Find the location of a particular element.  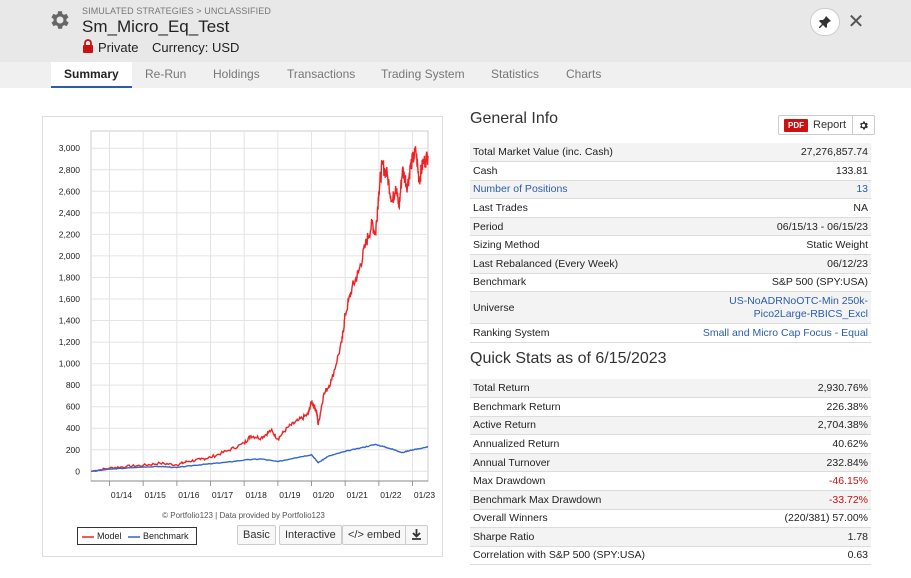

report-label: Report is located at coordinates (830, 125).